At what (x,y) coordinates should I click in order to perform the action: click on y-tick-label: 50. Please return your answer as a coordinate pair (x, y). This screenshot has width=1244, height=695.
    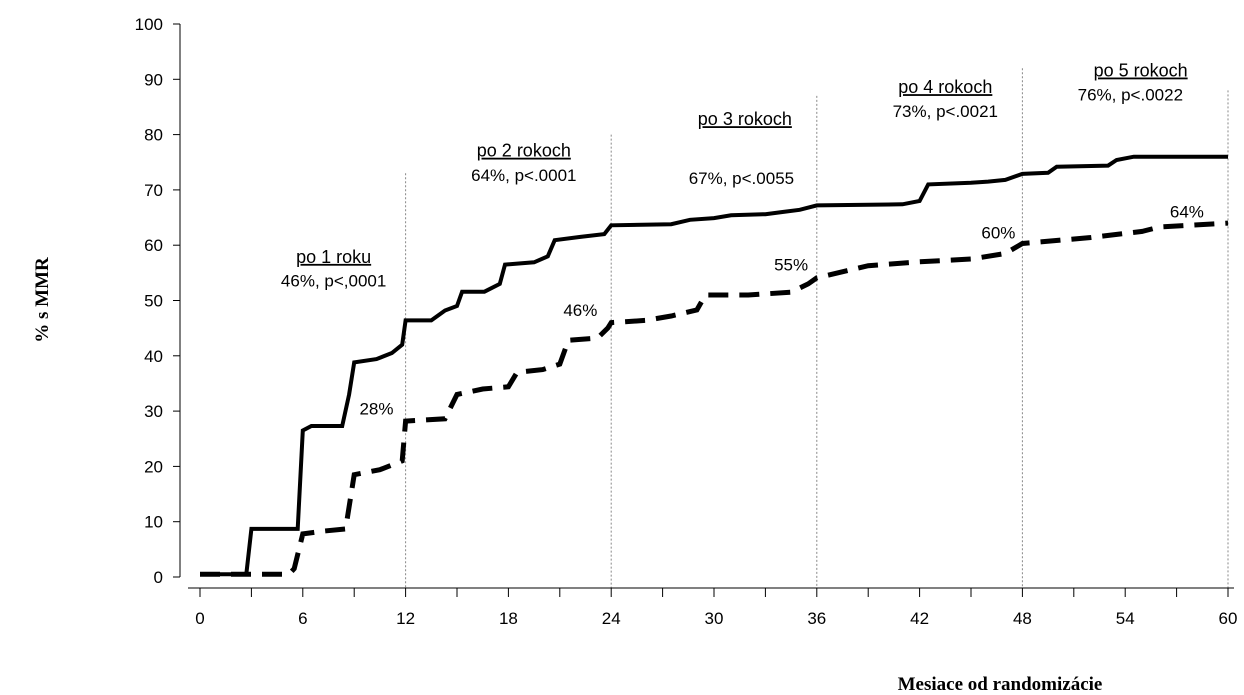
    Looking at the image, I should click on (153, 301).